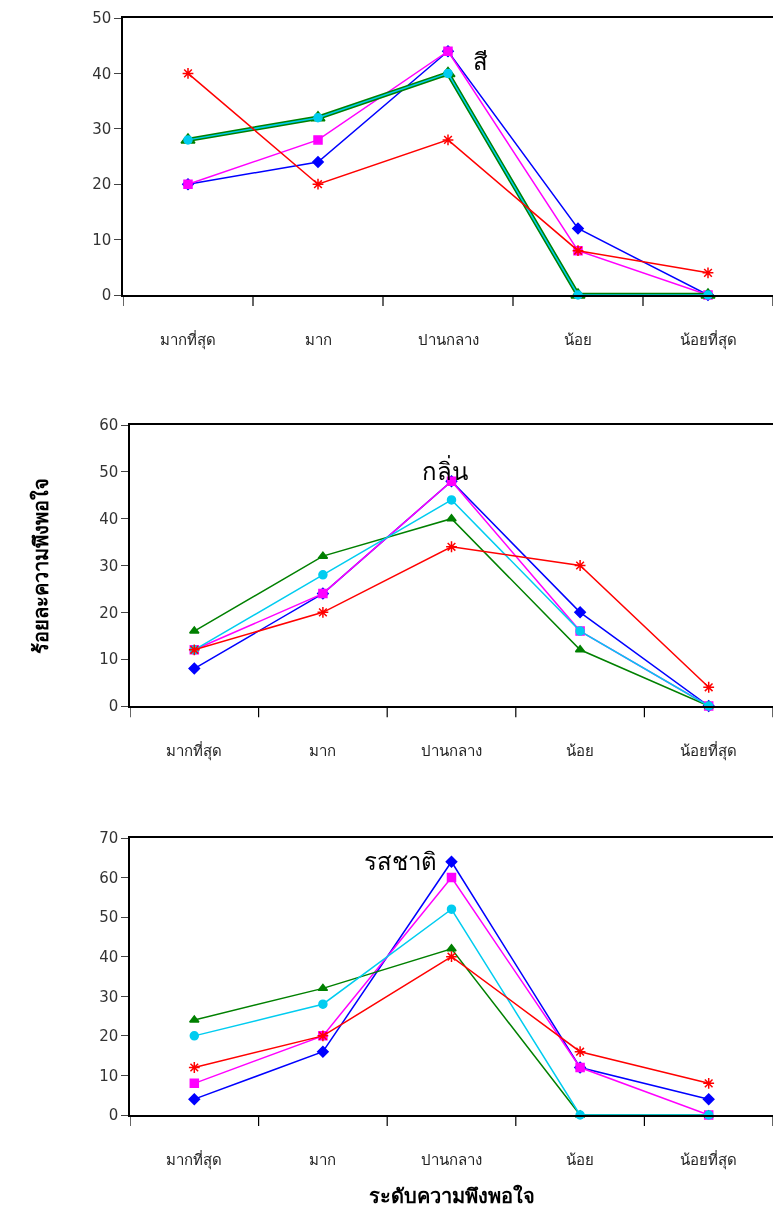 The width and height of the screenshot is (773, 1220). What do you see at coordinates (400, 862) in the screenshot?
I see `text: รสชาติ` at bounding box center [400, 862].